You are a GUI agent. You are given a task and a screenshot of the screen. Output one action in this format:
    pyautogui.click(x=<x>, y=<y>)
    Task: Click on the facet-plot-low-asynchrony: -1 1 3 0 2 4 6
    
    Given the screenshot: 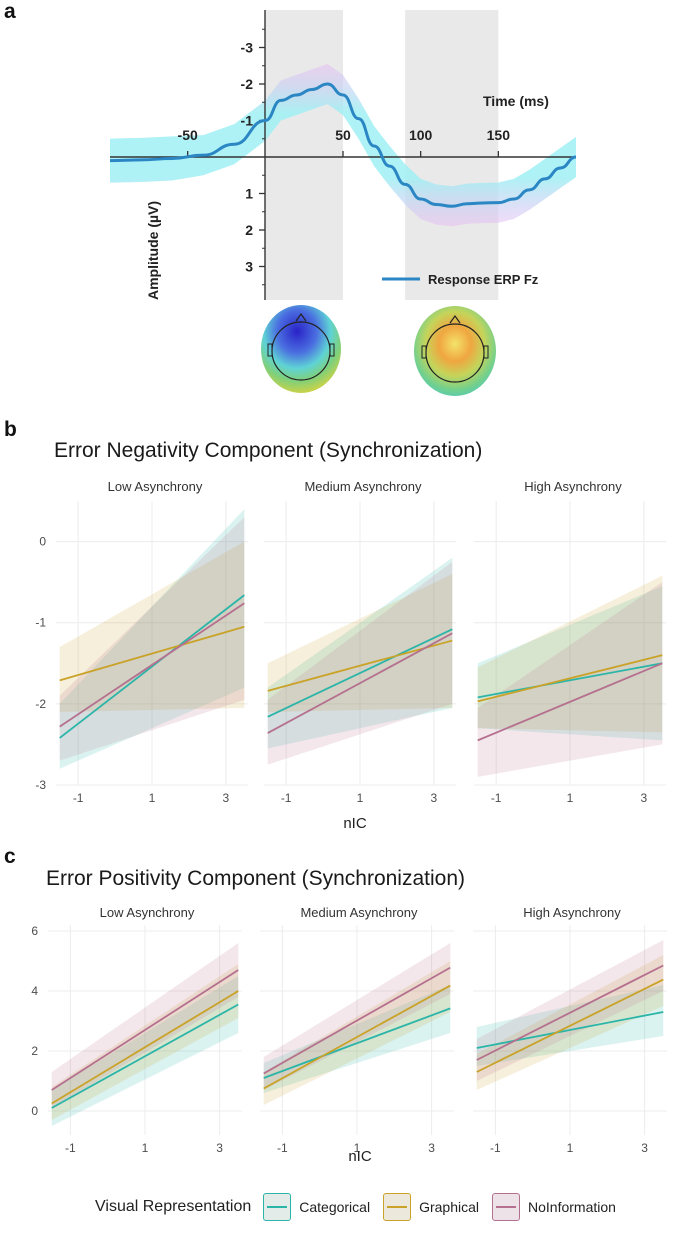 What is the action you would take?
    pyautogui.click(x=136, y=1039)
    